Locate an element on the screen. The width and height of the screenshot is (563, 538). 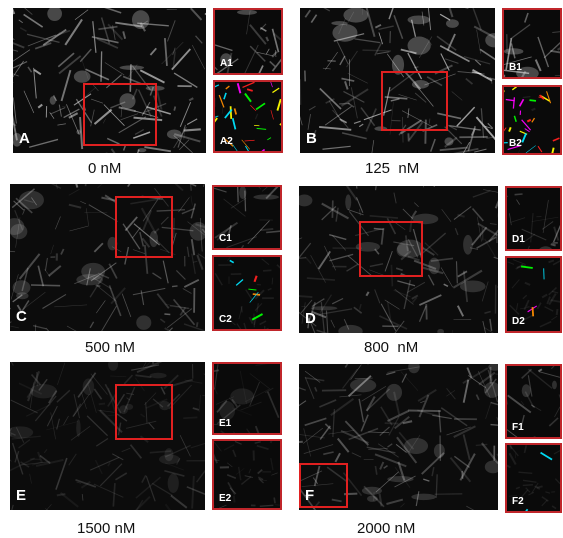
inset-d1: D1 is located at coordinates (533, 218).